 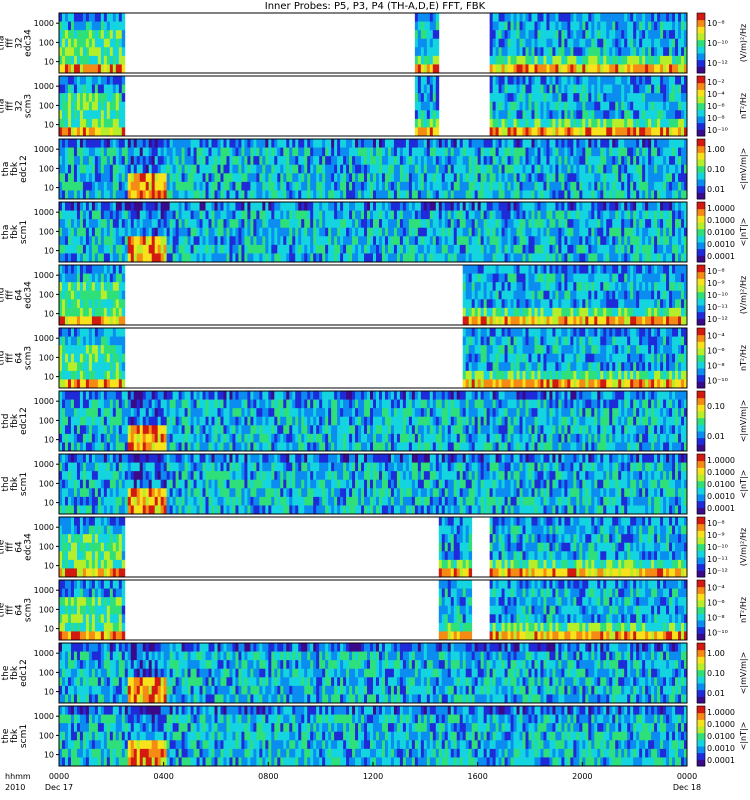 I want to click on y-tick-label: 1000, so click(x=44, y=212).